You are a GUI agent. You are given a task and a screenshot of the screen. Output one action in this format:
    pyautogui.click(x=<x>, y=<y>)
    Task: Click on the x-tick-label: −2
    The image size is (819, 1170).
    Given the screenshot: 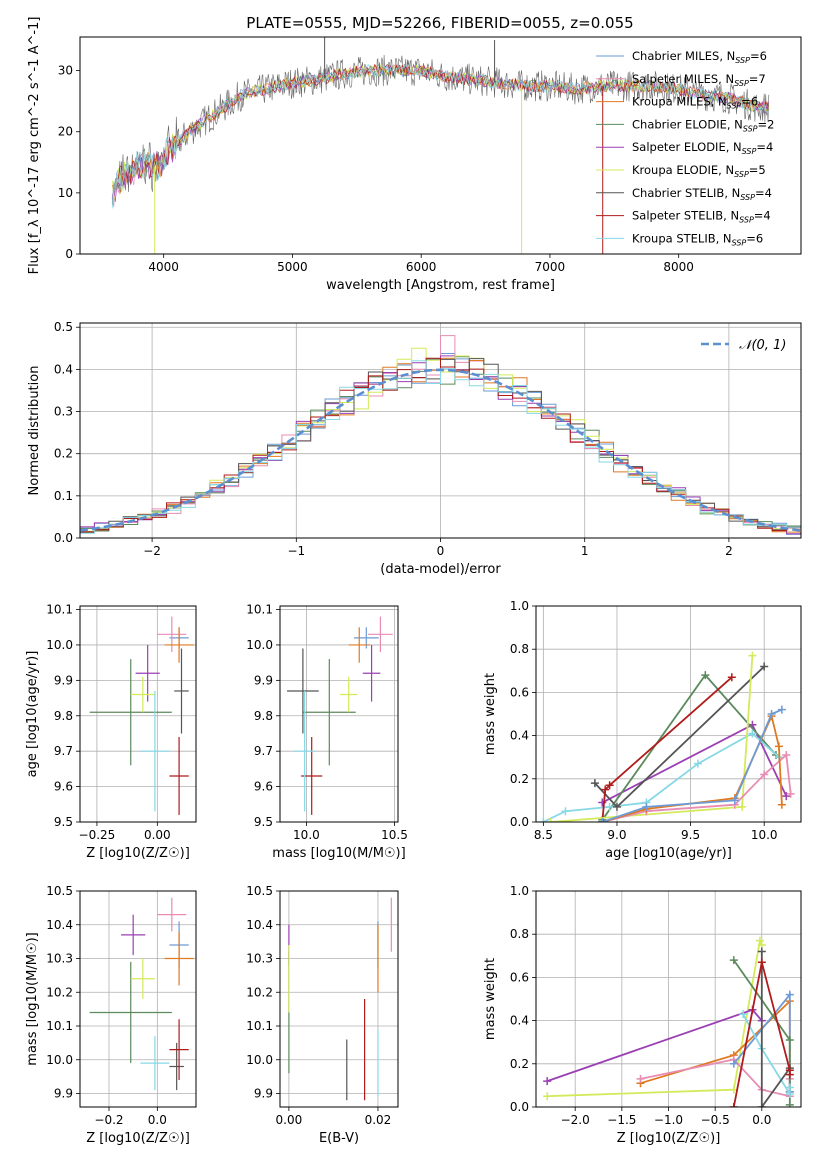 What is the action you would take?
    pyautogui.click(x=152, y=551)
    